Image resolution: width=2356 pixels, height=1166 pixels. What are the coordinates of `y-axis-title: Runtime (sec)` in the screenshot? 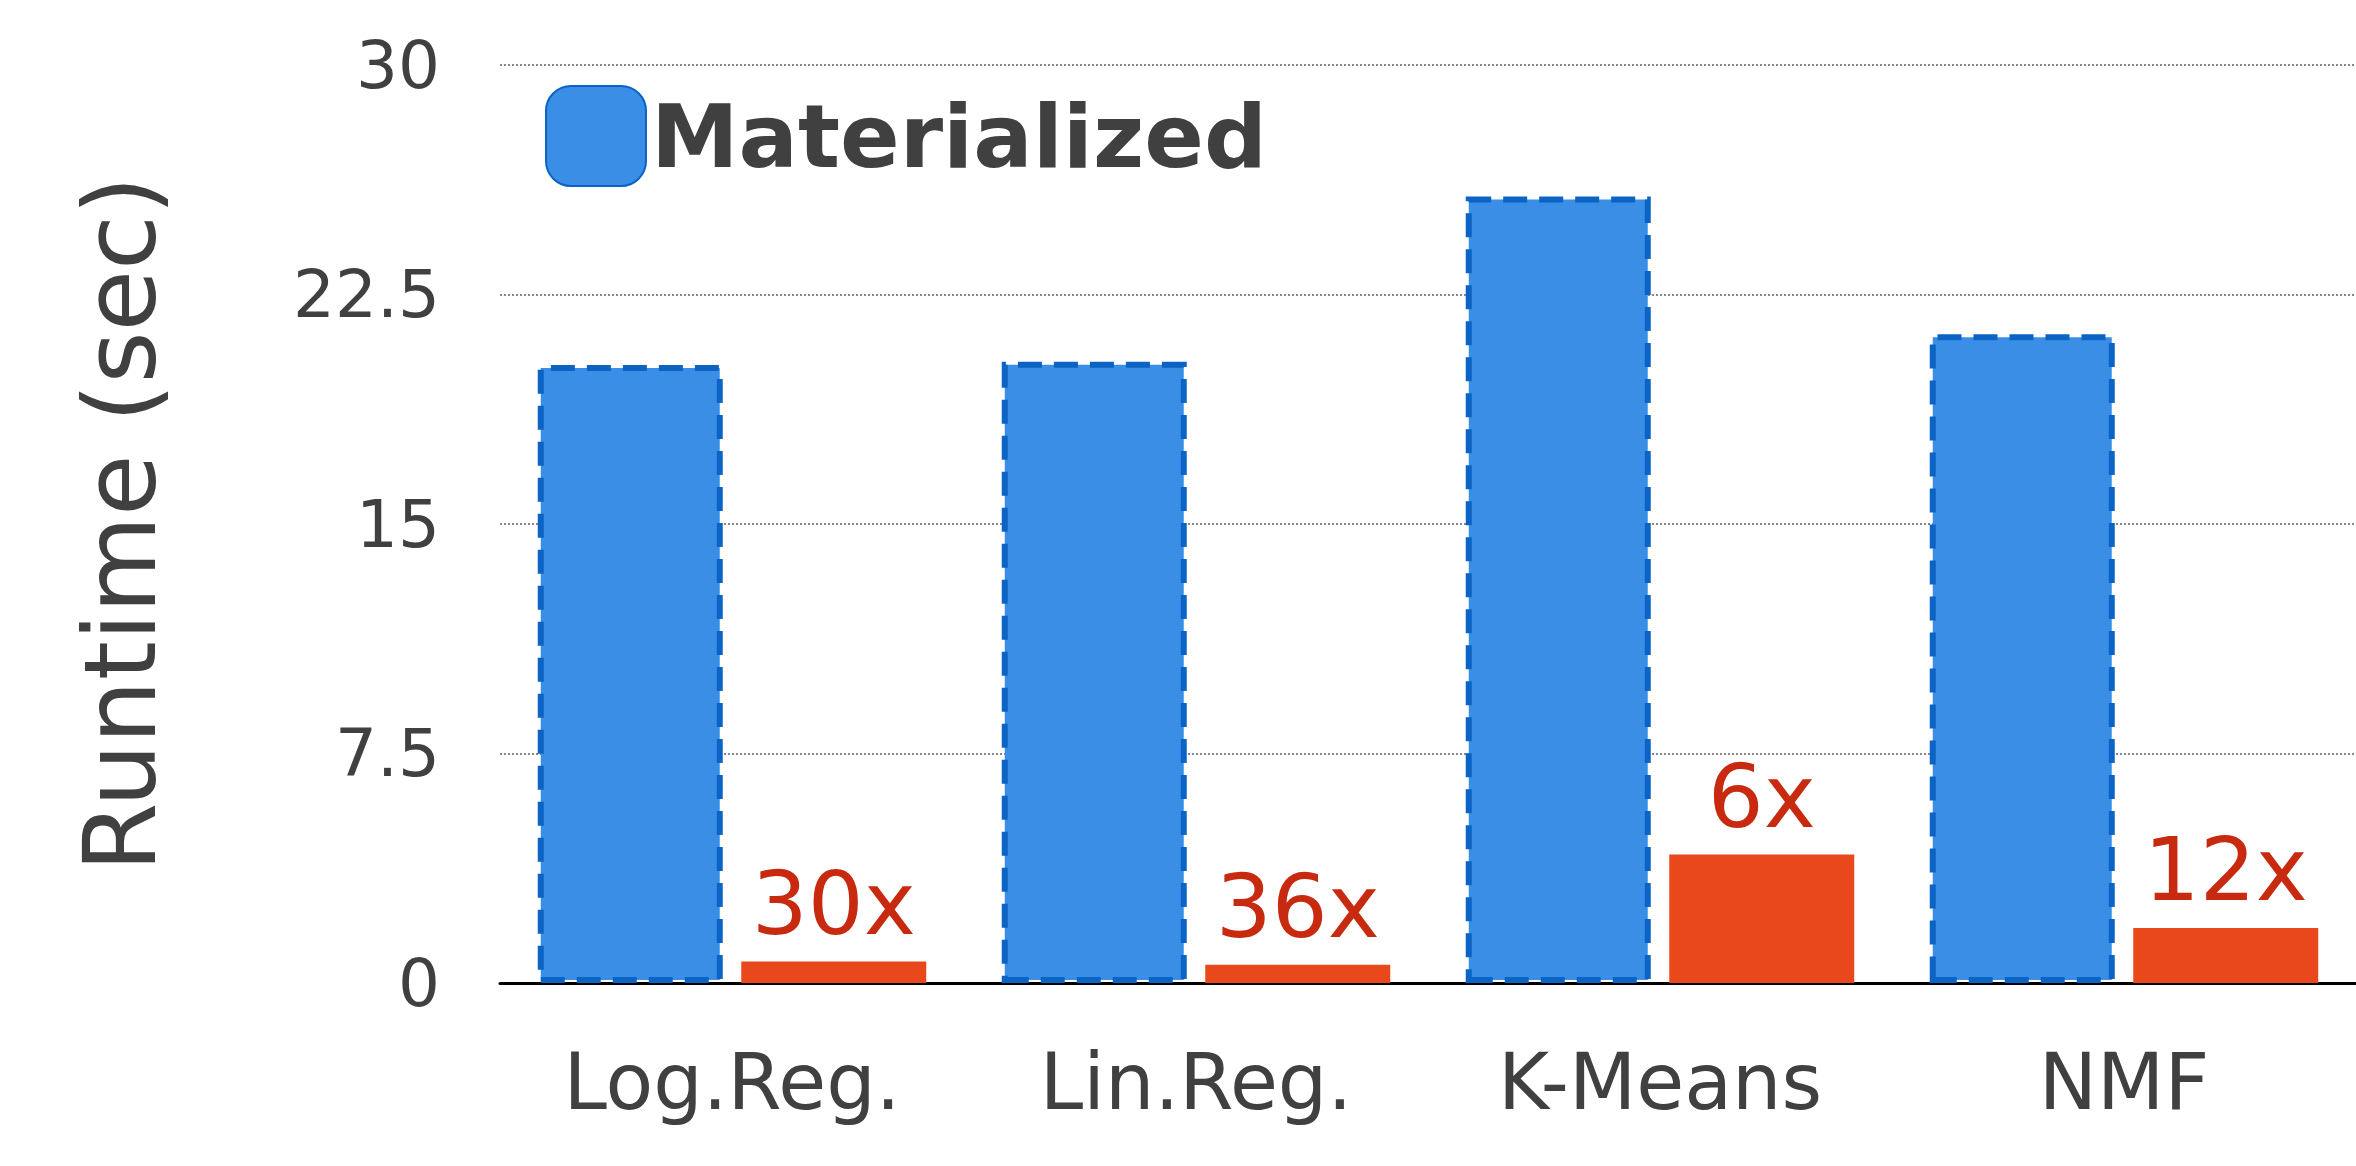 It's located at (120, 524).